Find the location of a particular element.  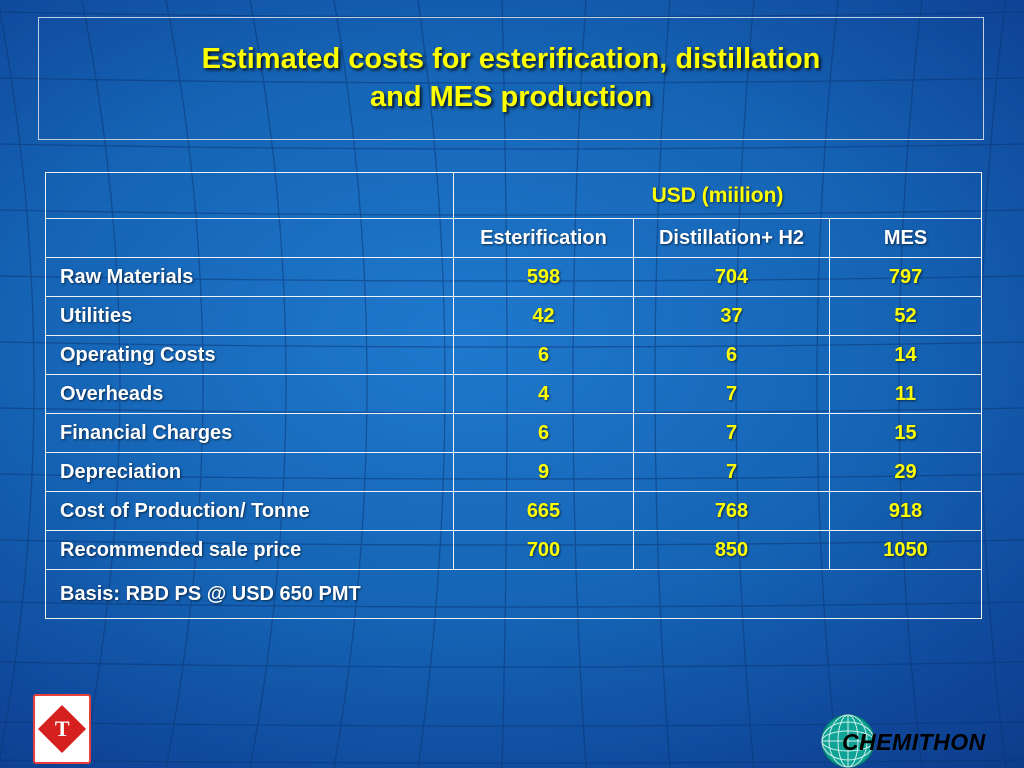

tt-letter: T is located at coordinates (62, 728).